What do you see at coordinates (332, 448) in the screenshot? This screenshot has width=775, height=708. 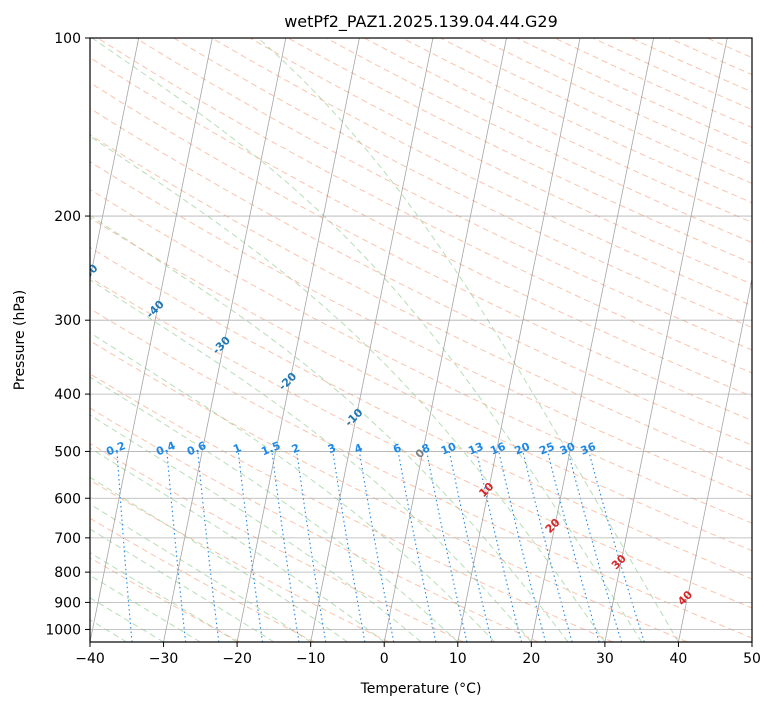 I see `mixing-ratio-label: 3` at bounding box center [332, 448].